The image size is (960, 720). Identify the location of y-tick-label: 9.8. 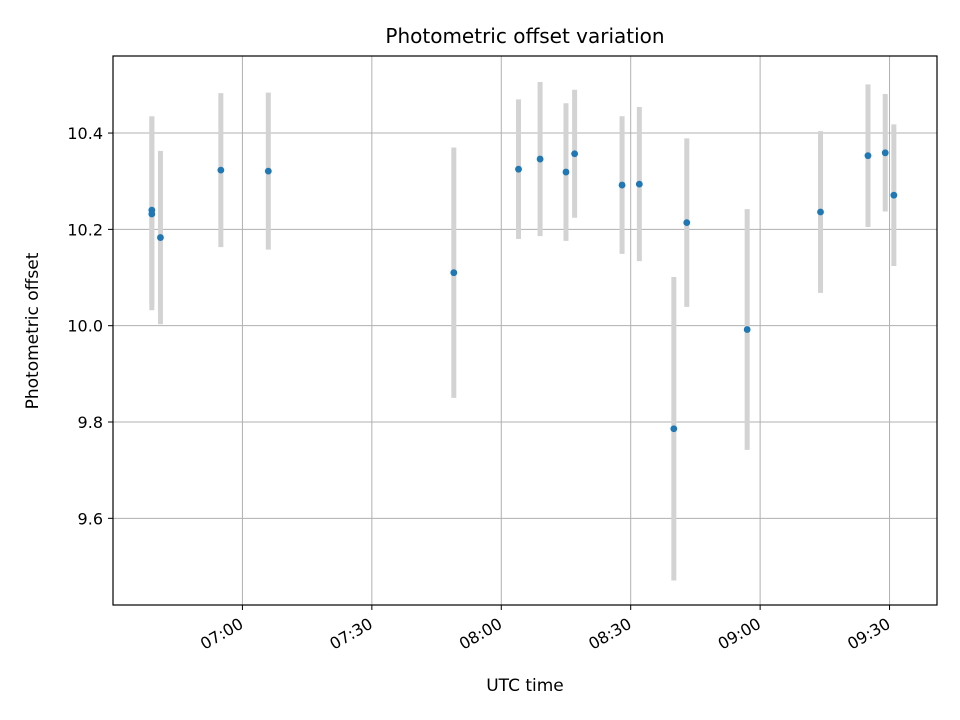
(90, 422).